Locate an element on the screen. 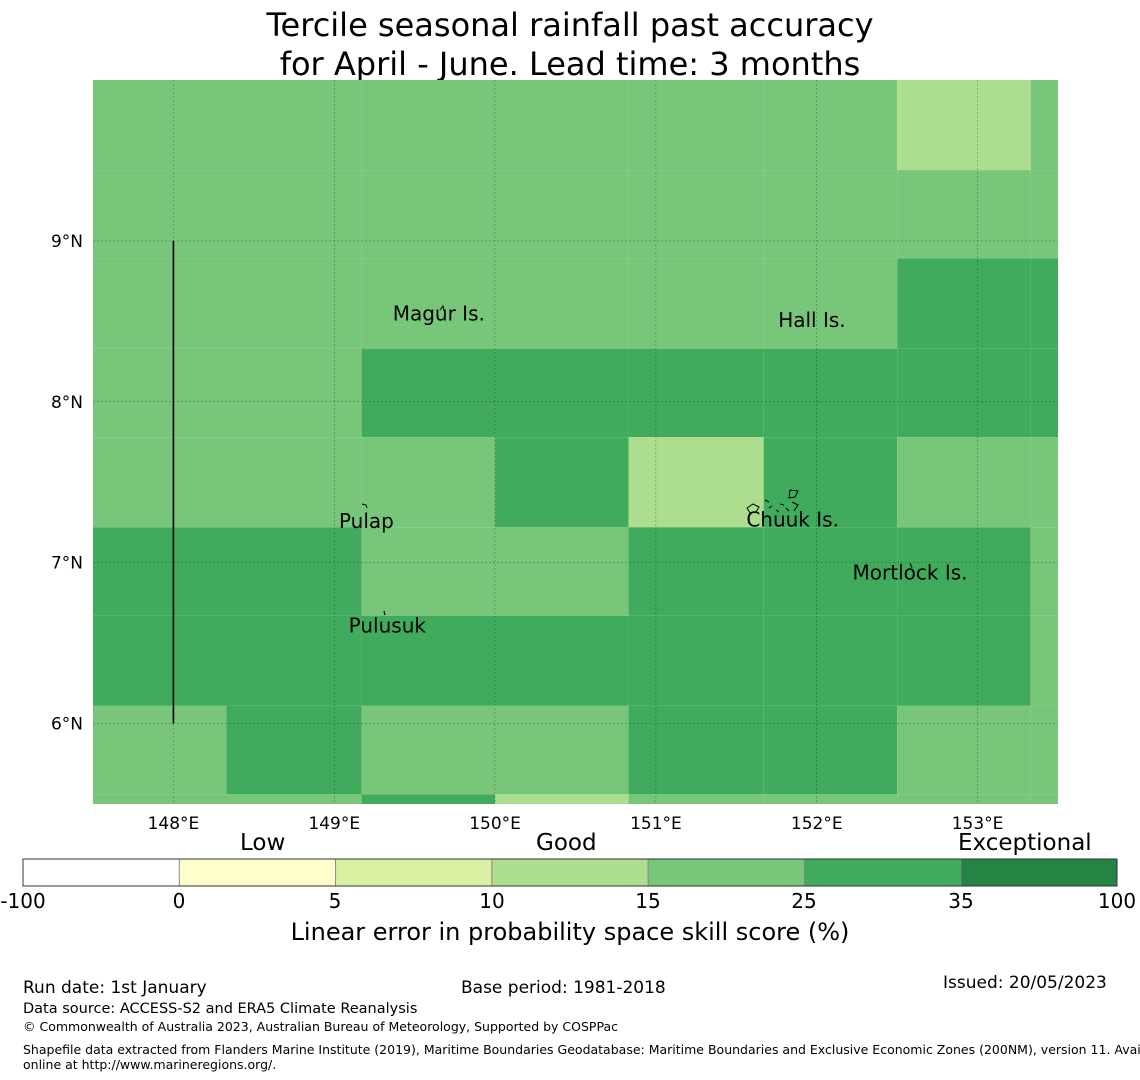 The height and width of the screenshot is (1080, 1140). latitude-tick-label: 7°N is located at coordinates (67, 564).